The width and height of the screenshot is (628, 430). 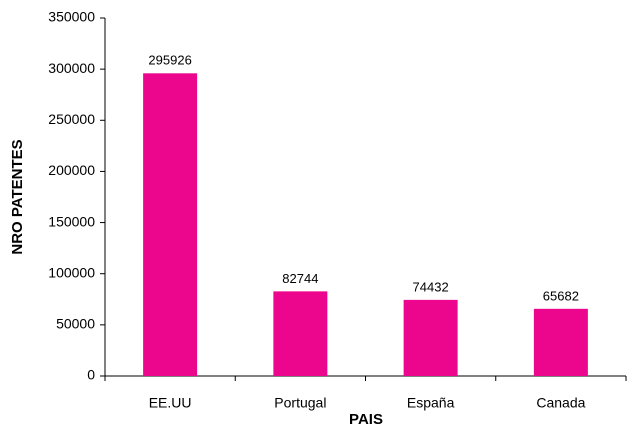 I want to click on x-tick-label: Canada, so click(x=560, y=403).